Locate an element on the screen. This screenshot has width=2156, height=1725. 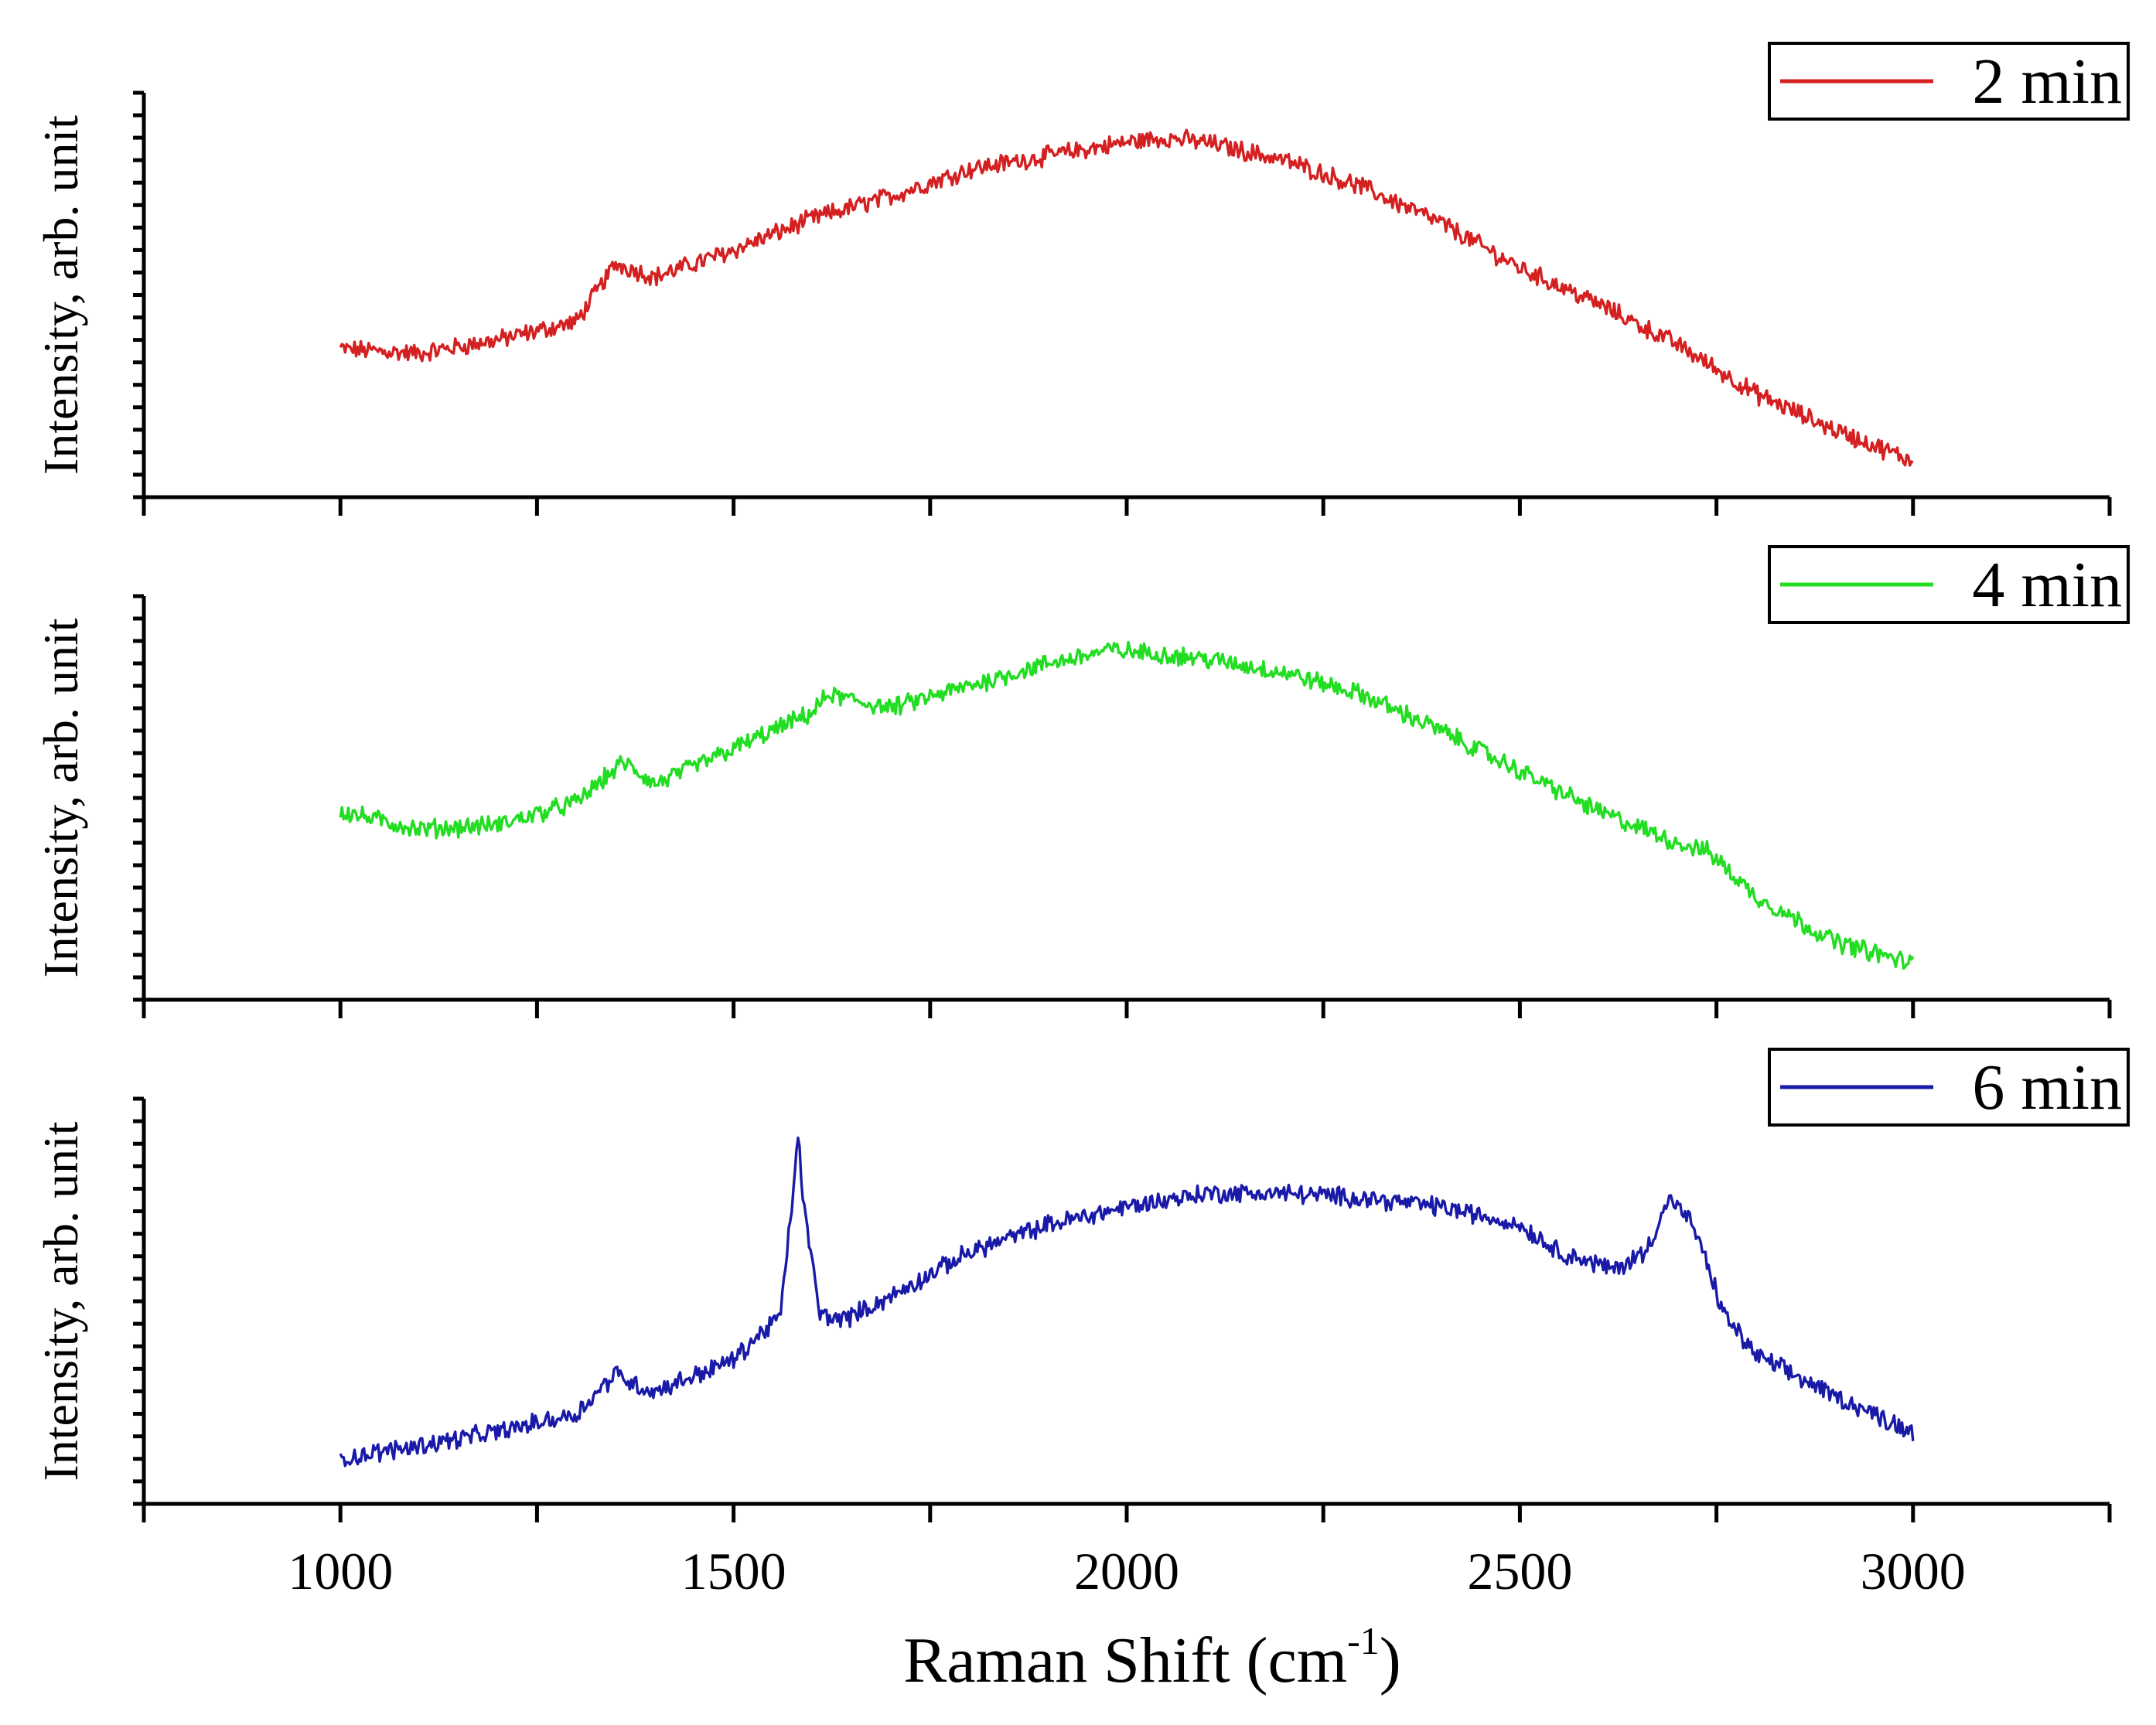
x-tick-label: 1500 is located at coordinates (733, 1571).